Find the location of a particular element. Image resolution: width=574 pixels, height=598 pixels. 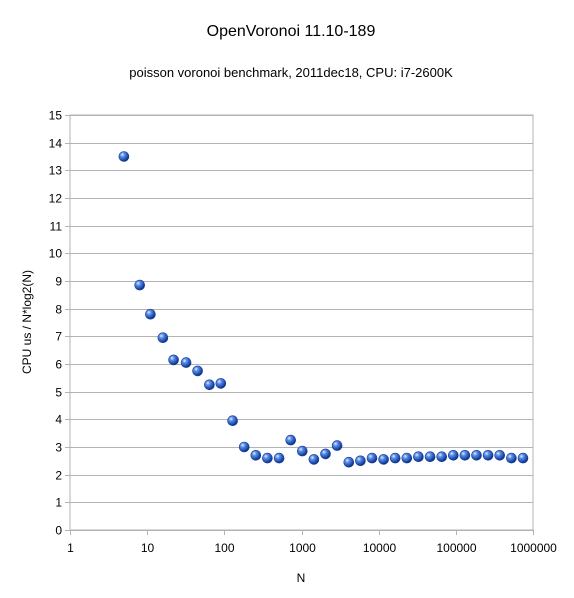

y-tick-label: 6 is located at coordinates (58, 365).